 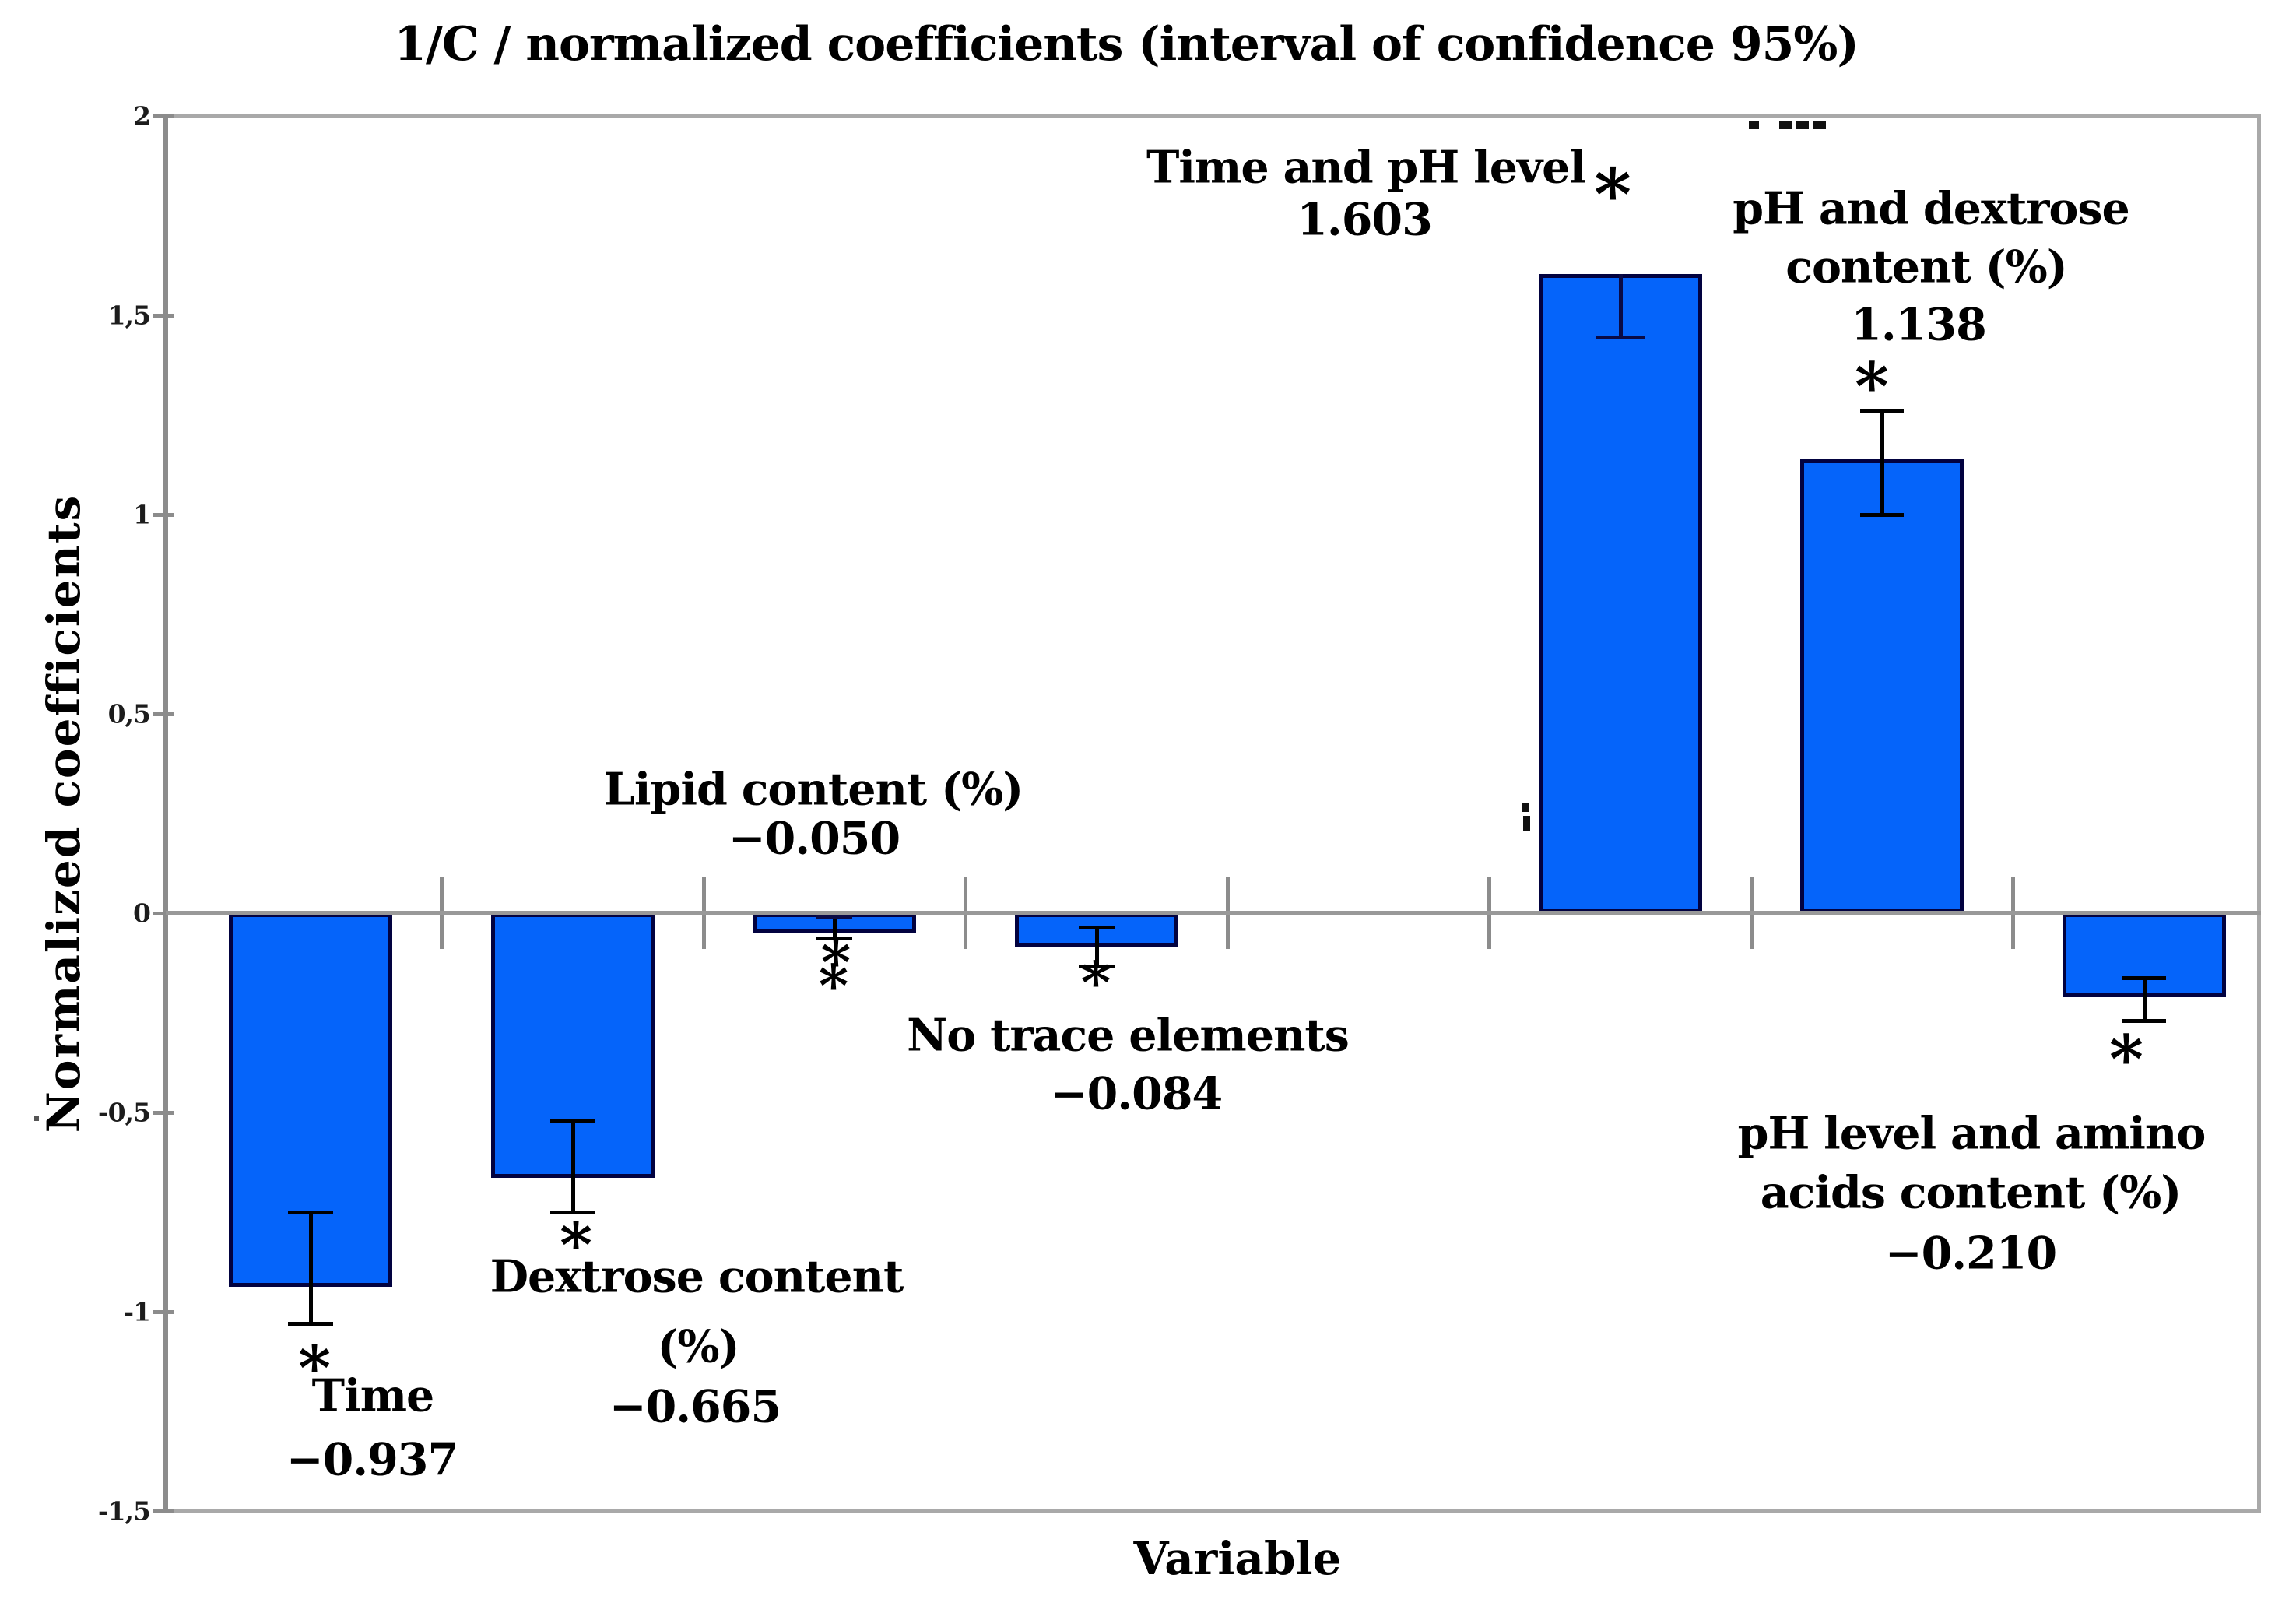 What do you see at coordinates (137, 1311) in the screenshot?
I see `y-axis-tick-label: -1` at bounding box center [137, 1311].